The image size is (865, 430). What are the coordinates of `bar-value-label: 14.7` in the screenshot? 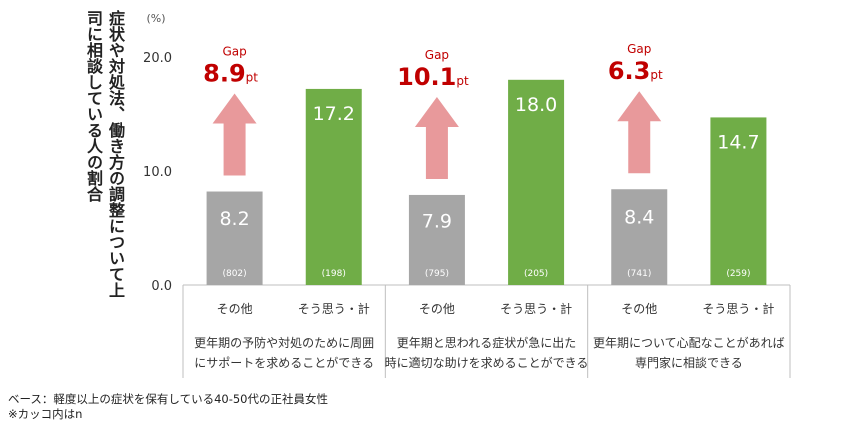 It's located at (738, 142).